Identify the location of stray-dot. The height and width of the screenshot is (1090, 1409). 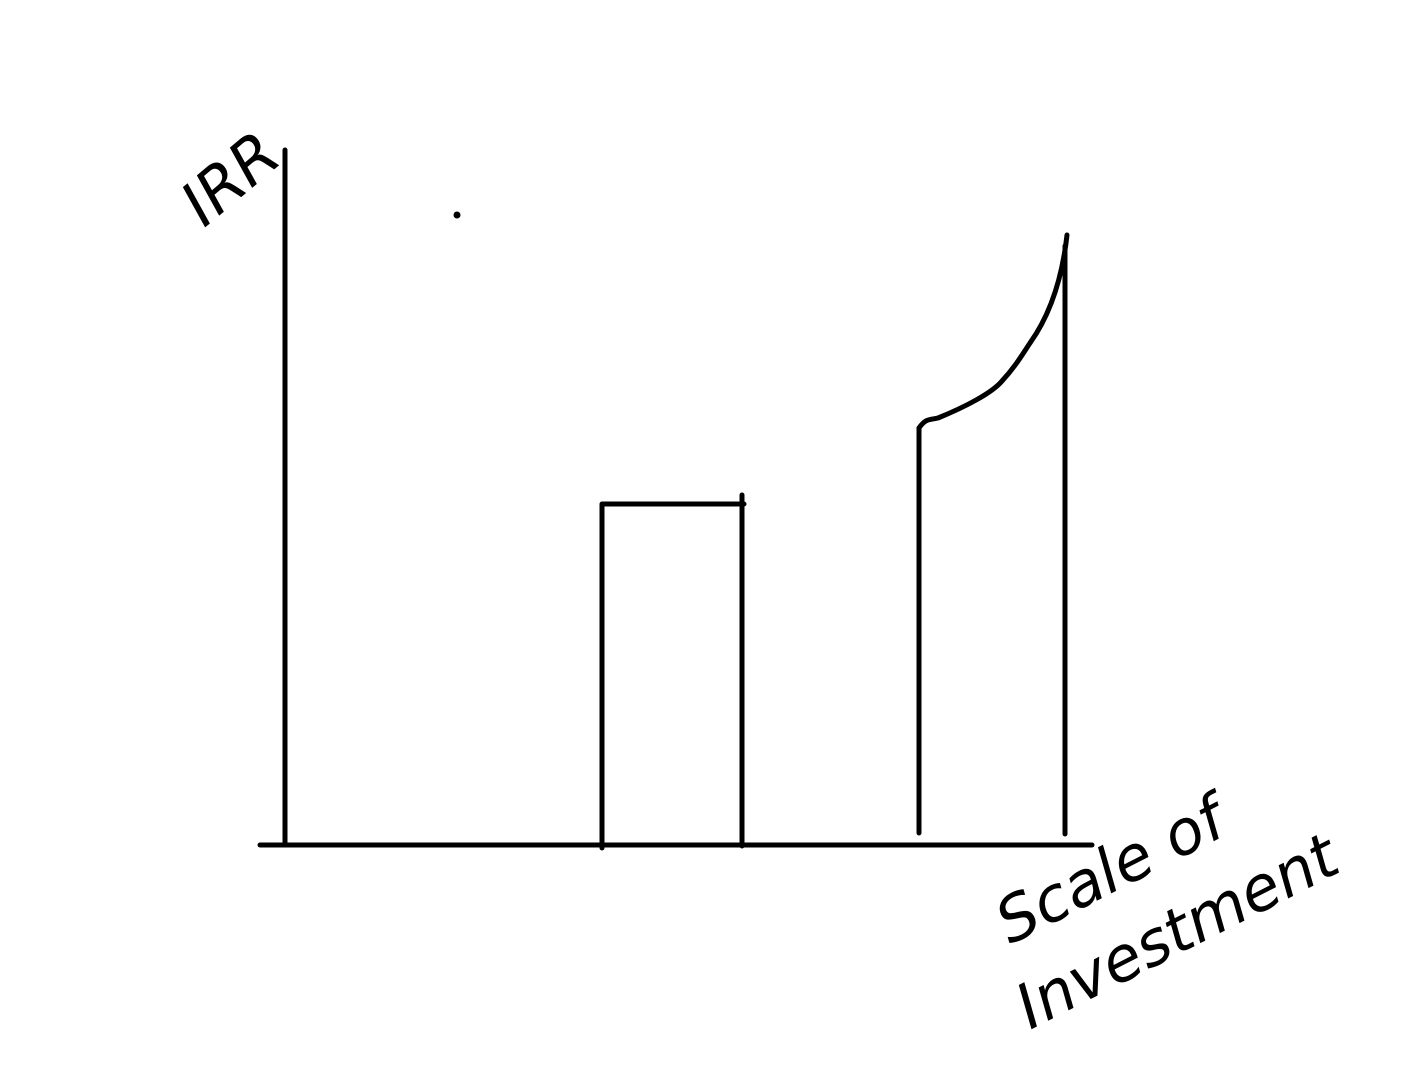
(457, 215).